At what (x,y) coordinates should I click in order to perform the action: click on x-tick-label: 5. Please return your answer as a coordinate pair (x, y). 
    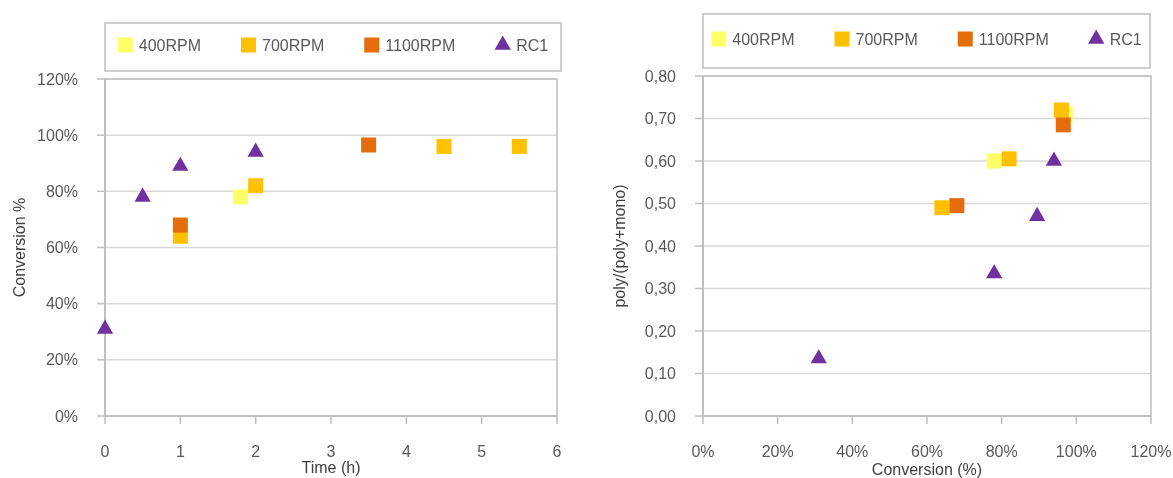
    Looking at the image, I should click on (482, 451).